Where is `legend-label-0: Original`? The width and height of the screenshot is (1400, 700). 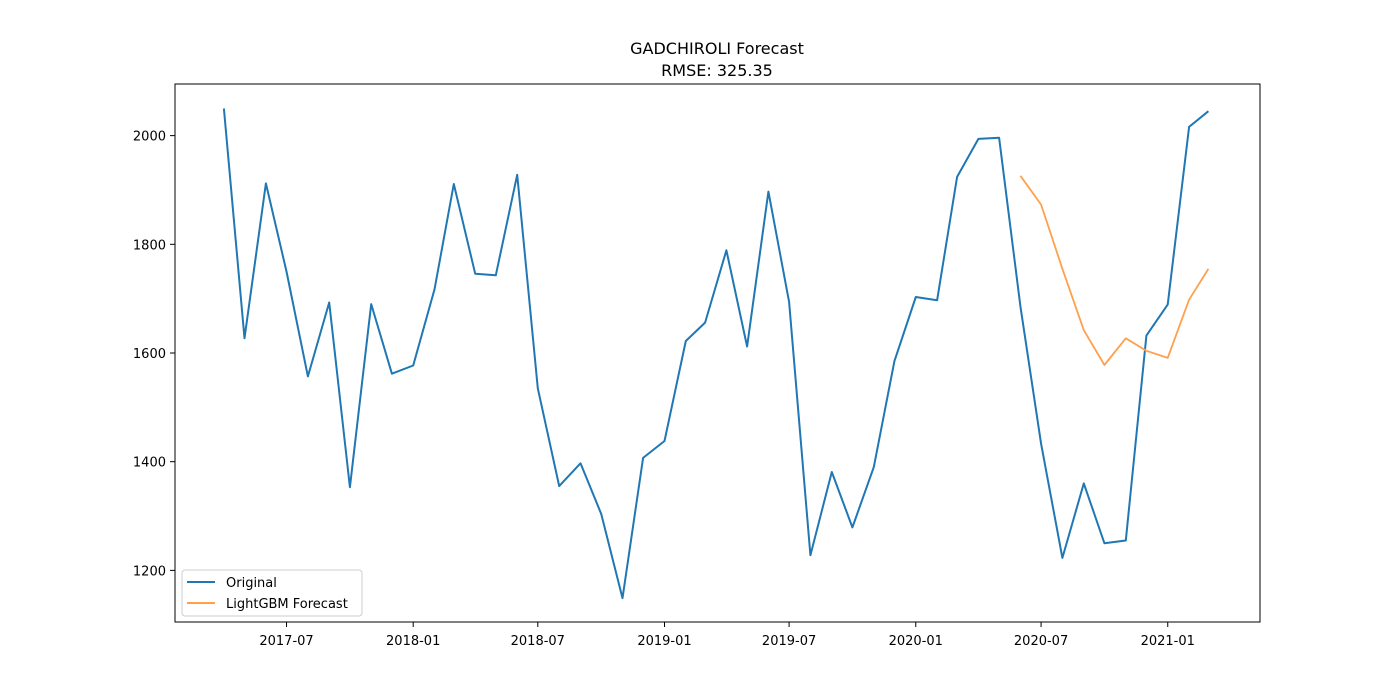 legend-label-0: Original is located at coordinates (251, 583).